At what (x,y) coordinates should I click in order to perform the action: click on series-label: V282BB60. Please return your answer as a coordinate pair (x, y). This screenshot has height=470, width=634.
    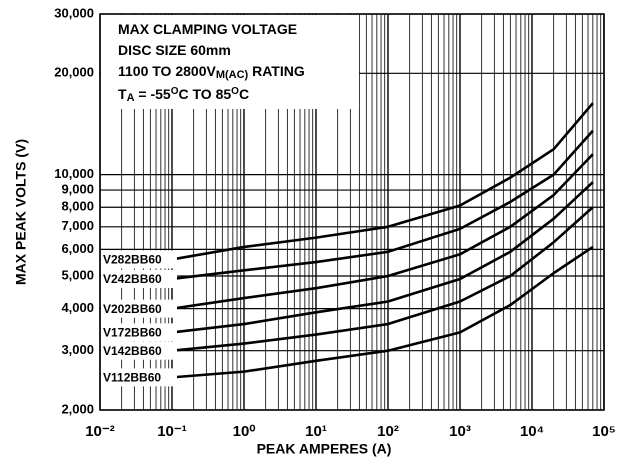
    Looking at the image, I should click on (132, 260).